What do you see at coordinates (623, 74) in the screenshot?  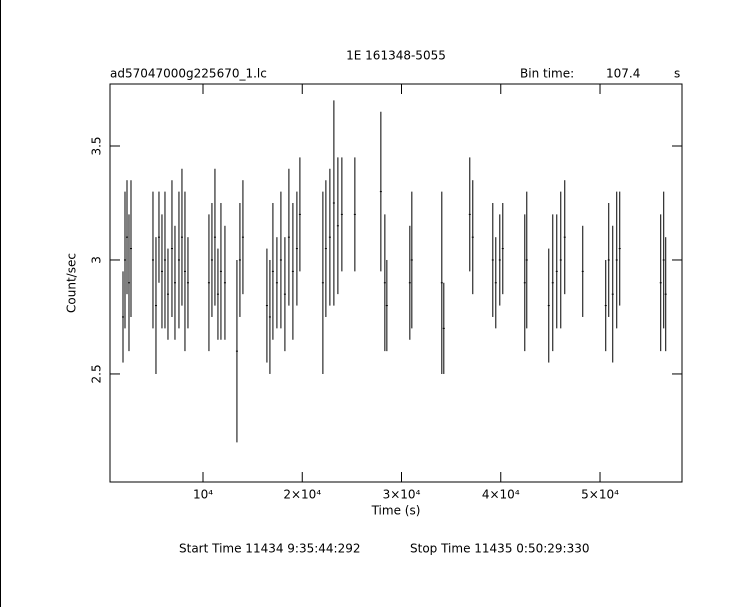 I see `bin-time: 107.4` at bounding box center [623, 74].